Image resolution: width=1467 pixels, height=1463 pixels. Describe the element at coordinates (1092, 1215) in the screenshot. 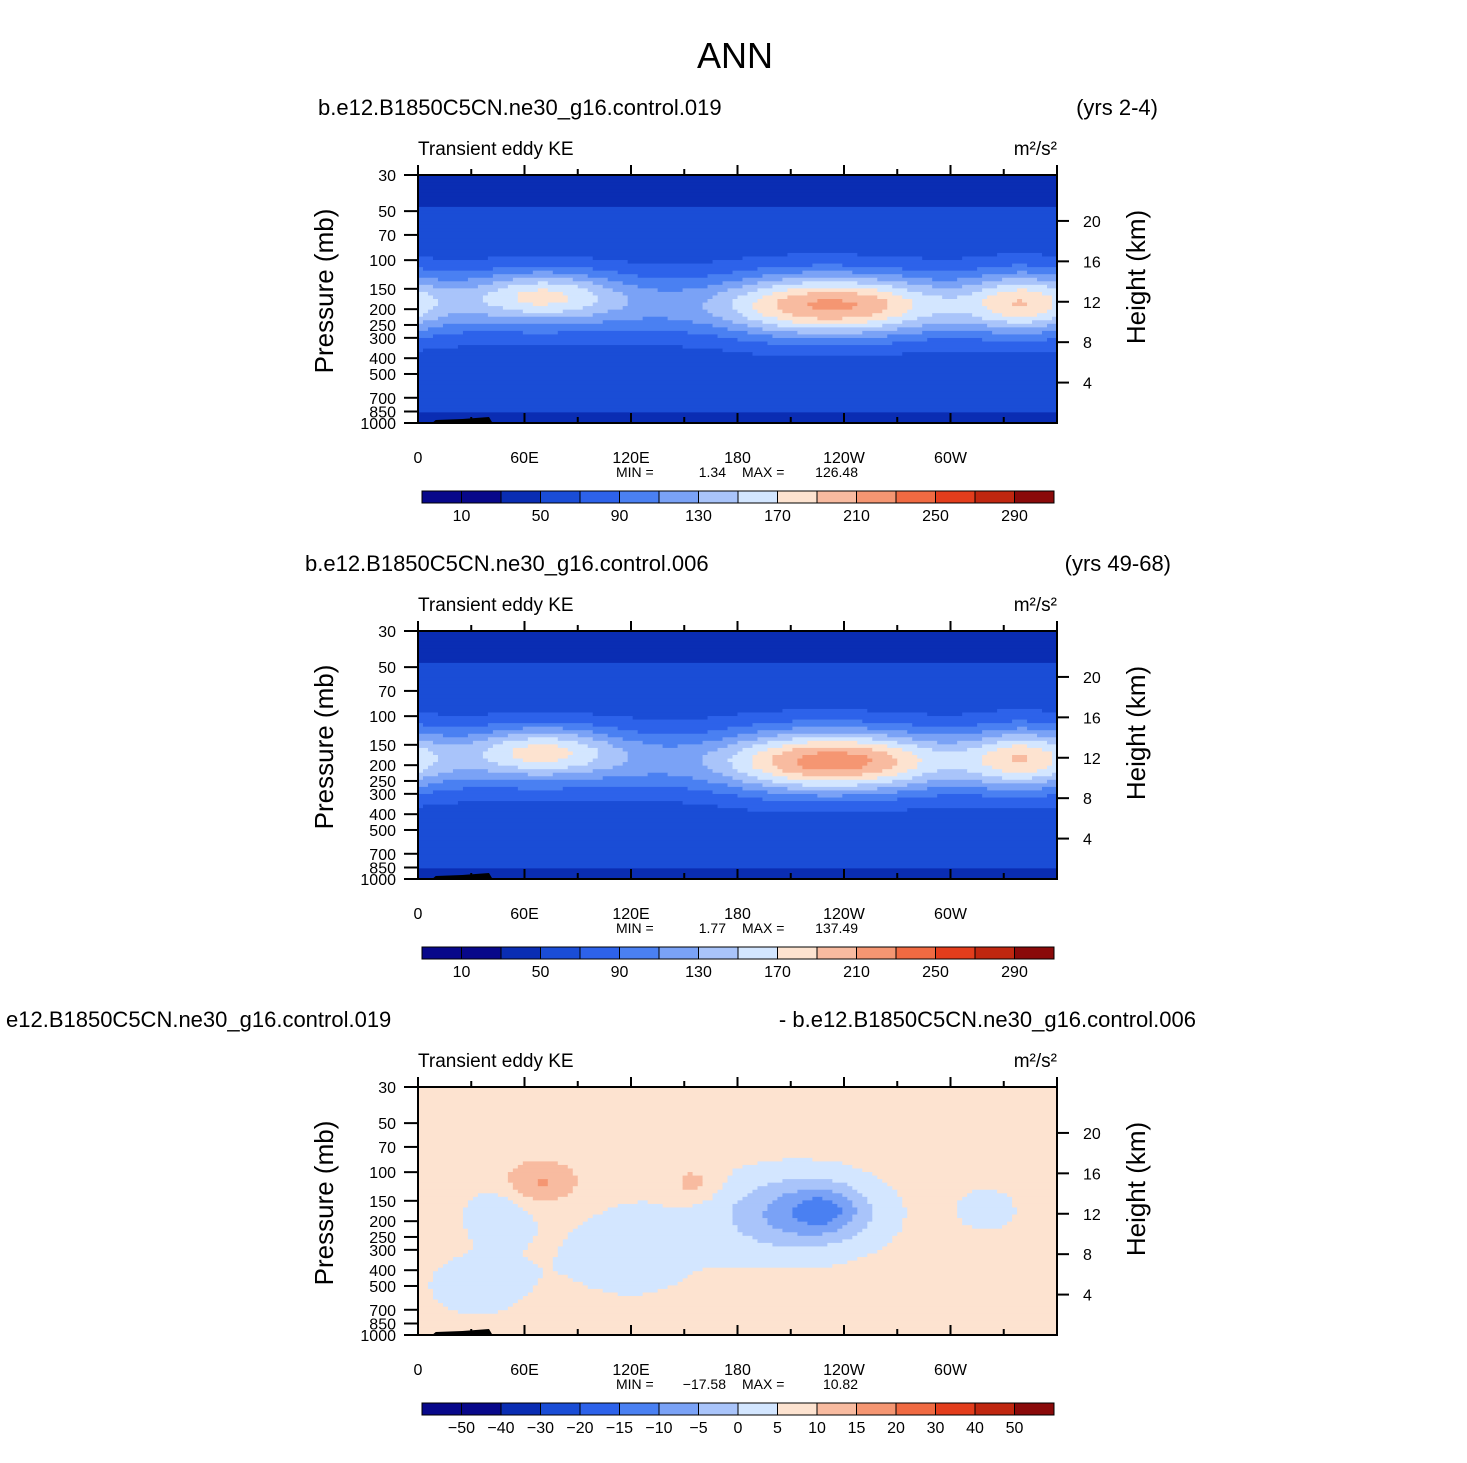

I see `y-right-tick-label: 12` at that location.